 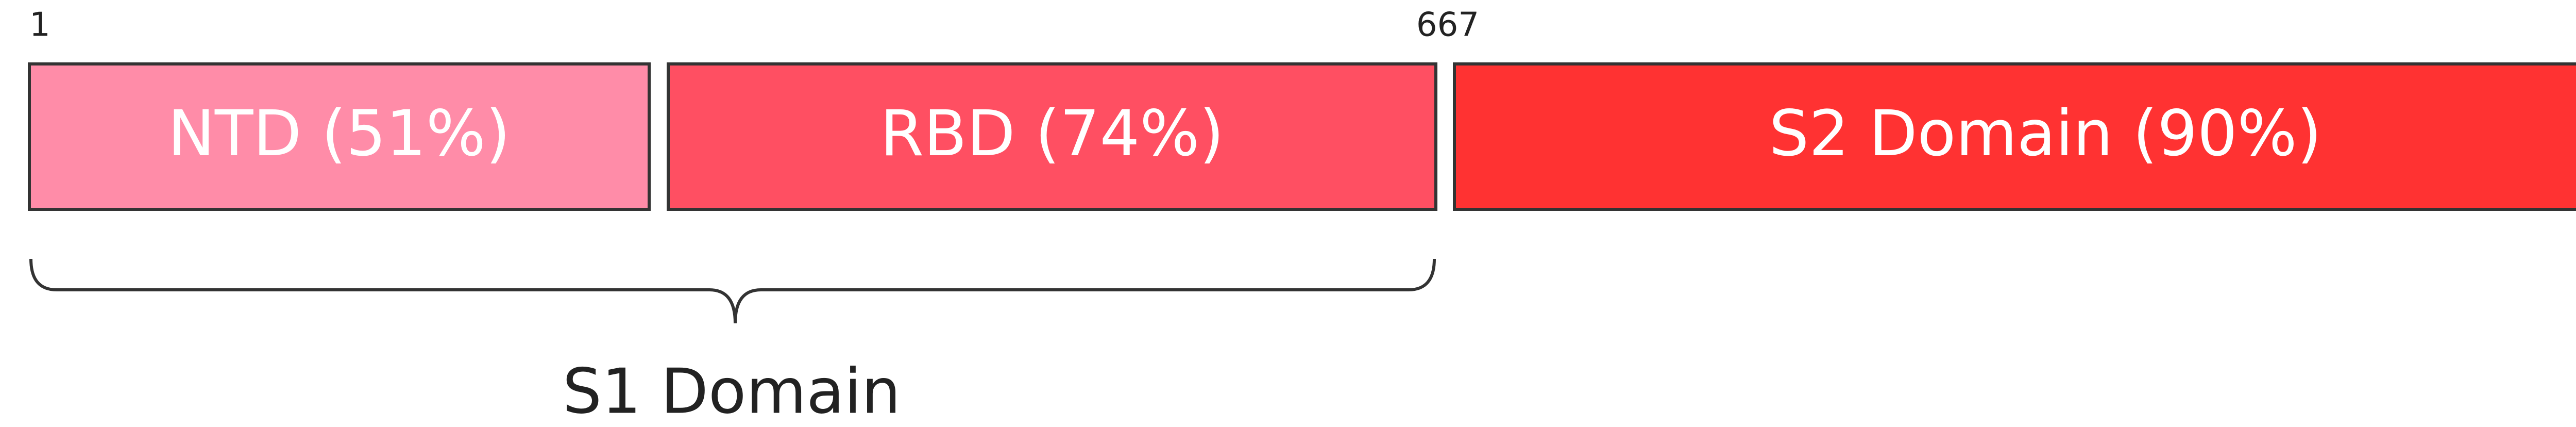 I want to click on group-label: S1 Domain, so click(x=732, y=391).